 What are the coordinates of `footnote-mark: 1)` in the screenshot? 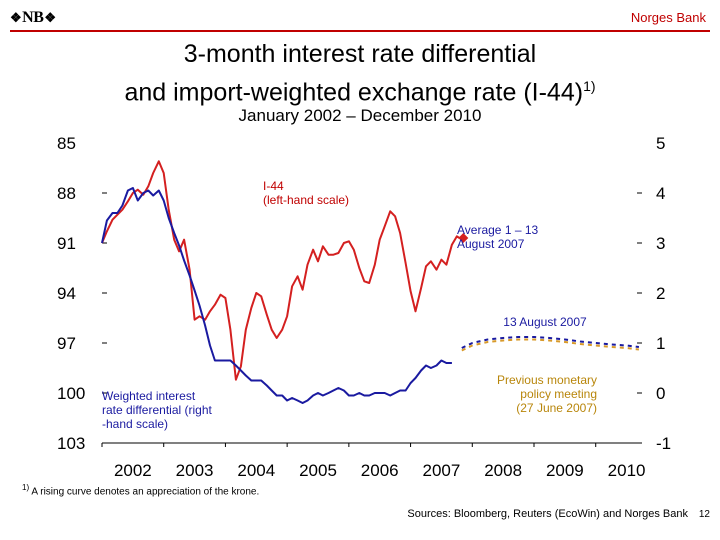 It's located at (26, 487).